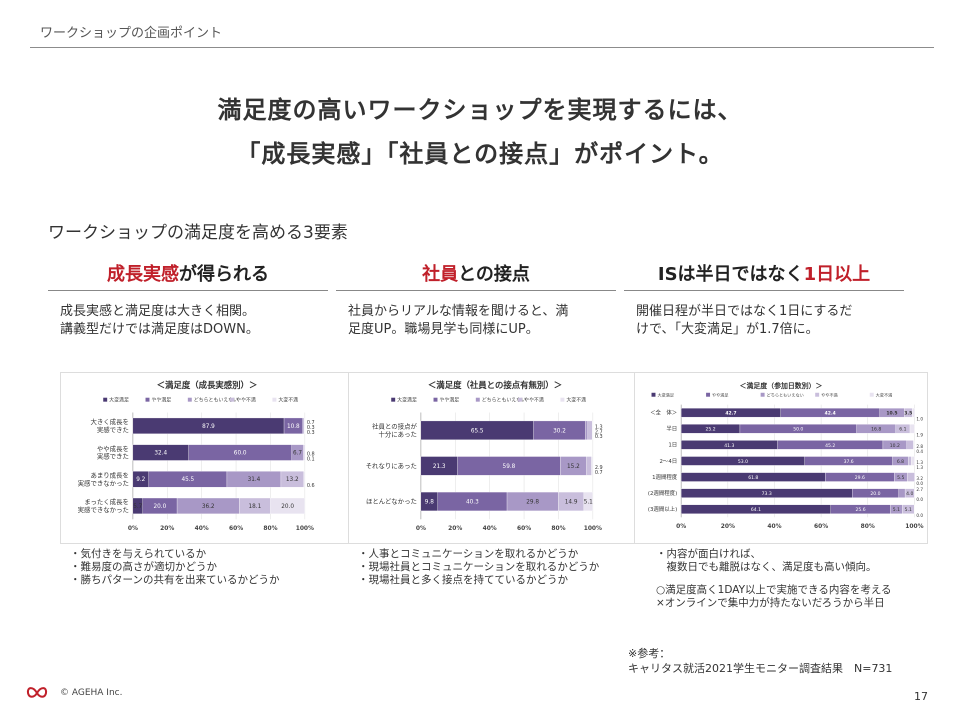  Describe the element at coordinates (729, 446) in the screenshot. I see `data-label: 41.3` at that location.